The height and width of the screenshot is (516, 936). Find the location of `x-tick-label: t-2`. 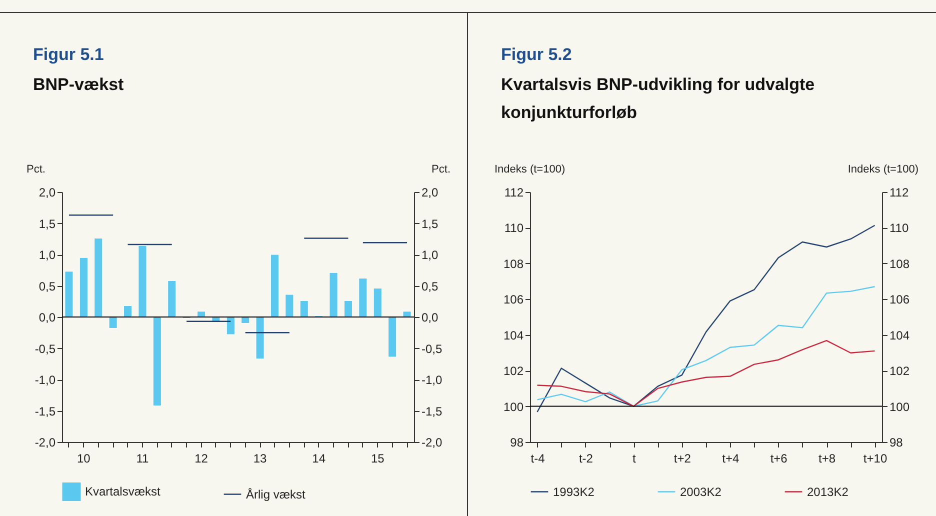

x-tick-label: t-2 is located at coordinates (586, 459).